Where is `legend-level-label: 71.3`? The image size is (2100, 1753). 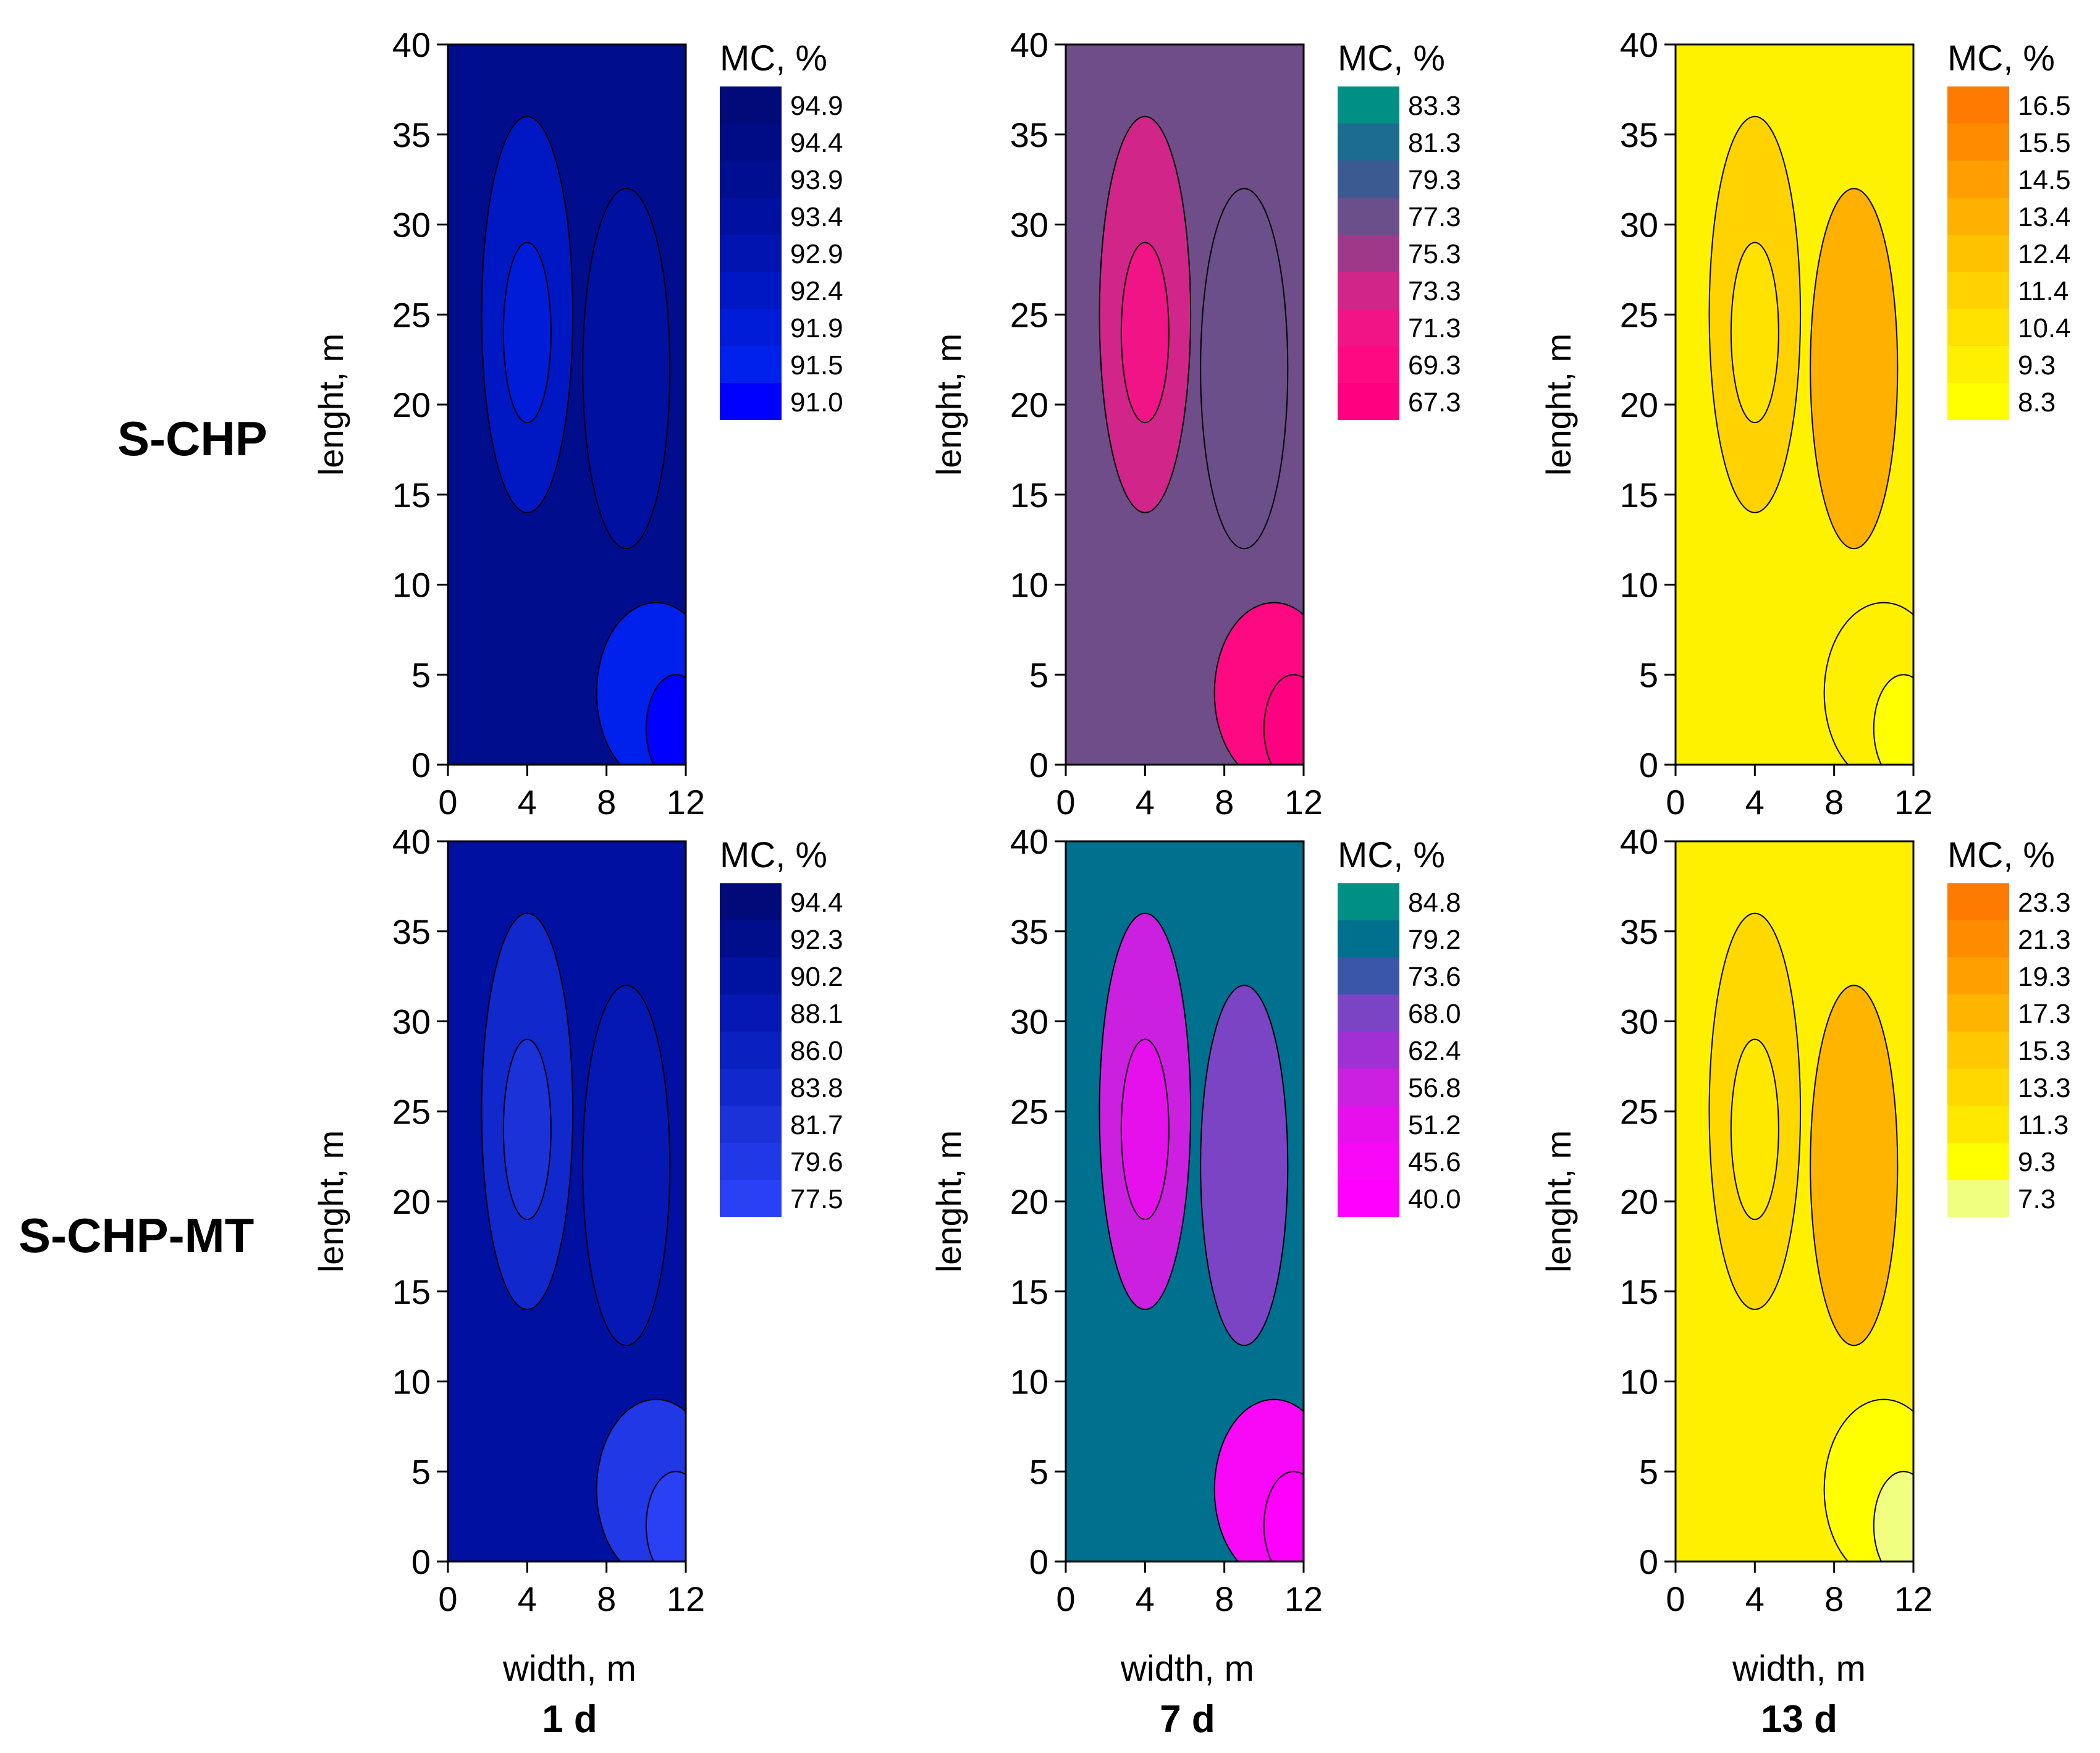 legend-level-label: 71.3 is located at coordinates (1434, 328).